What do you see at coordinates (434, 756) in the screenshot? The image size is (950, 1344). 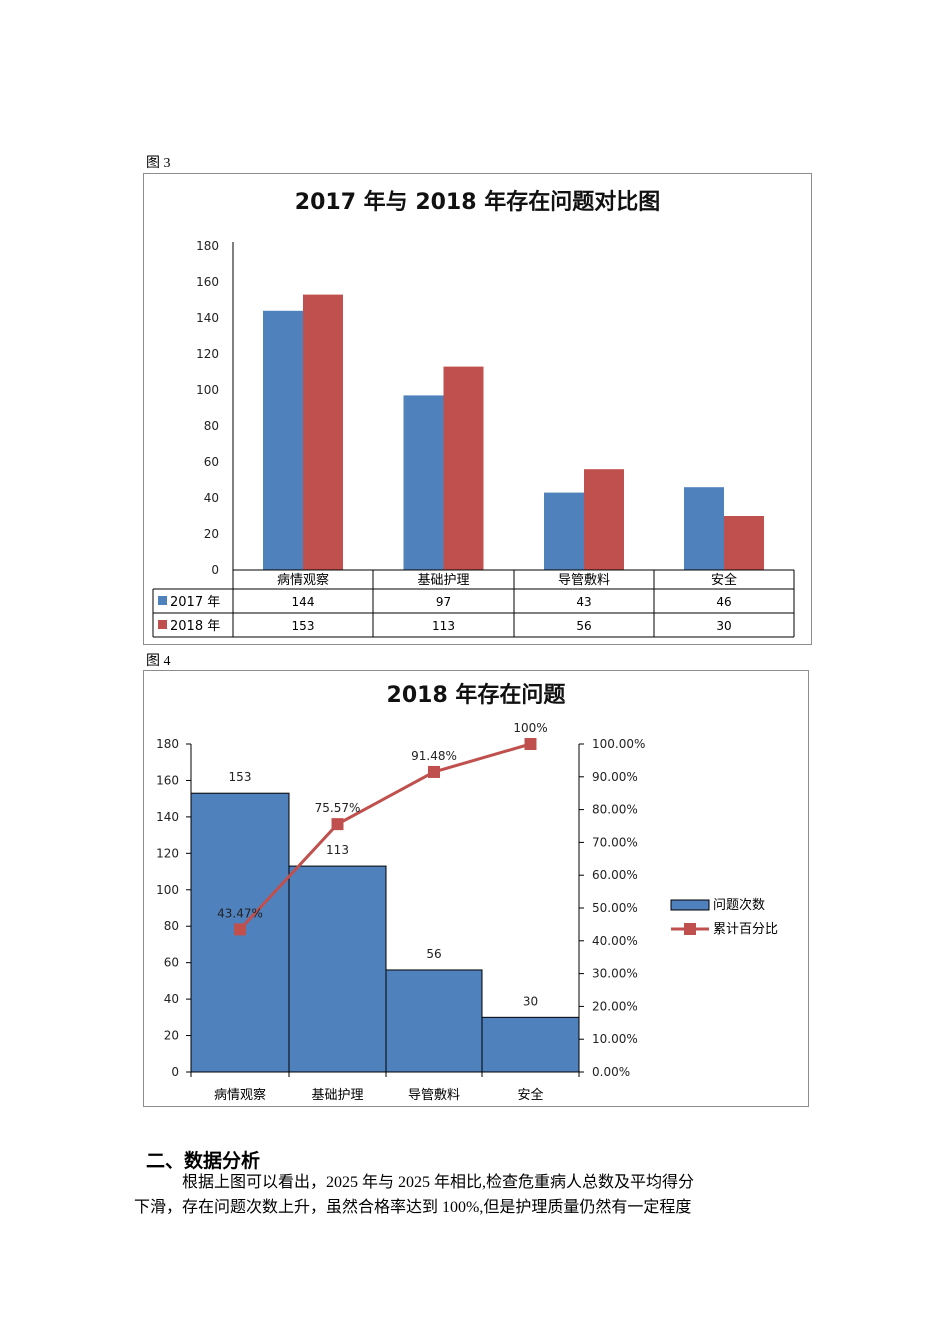 I see `line-value-label: 91.48%` at bounding box center [434, 756].